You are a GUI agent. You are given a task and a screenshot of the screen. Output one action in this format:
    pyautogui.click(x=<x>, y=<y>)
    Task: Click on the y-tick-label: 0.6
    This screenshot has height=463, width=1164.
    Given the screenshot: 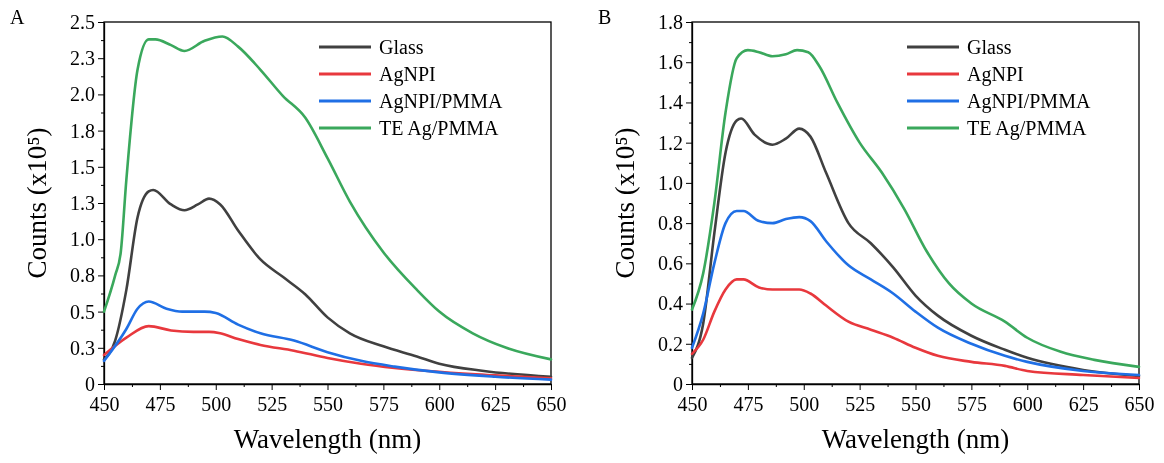 What is the action you would take?
    pyautogui.click(x=670, y=263)
    